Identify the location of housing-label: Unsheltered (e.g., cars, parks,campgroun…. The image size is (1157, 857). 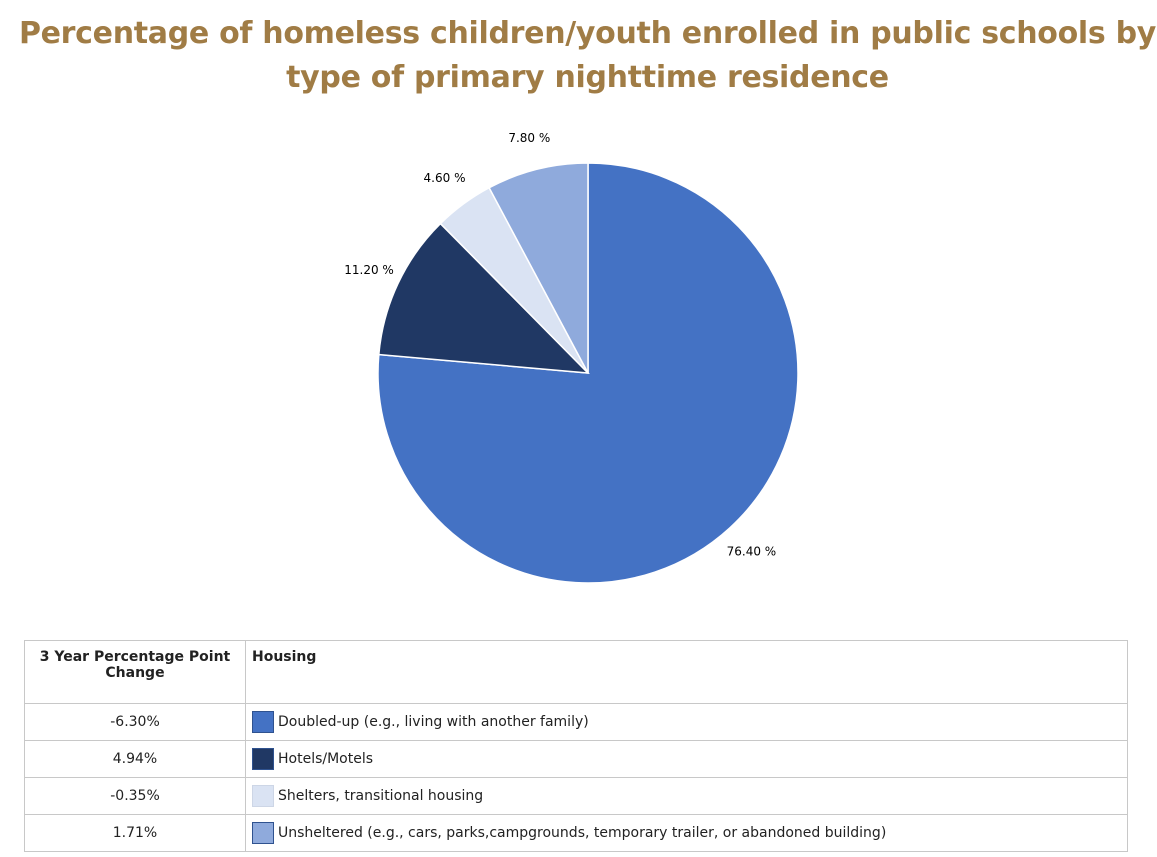
(582, 833).